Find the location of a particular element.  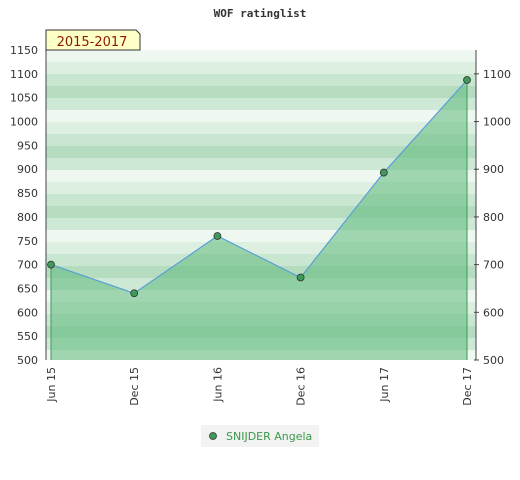

period-badge: 2015-2017 is located at coordinates (93, 40).